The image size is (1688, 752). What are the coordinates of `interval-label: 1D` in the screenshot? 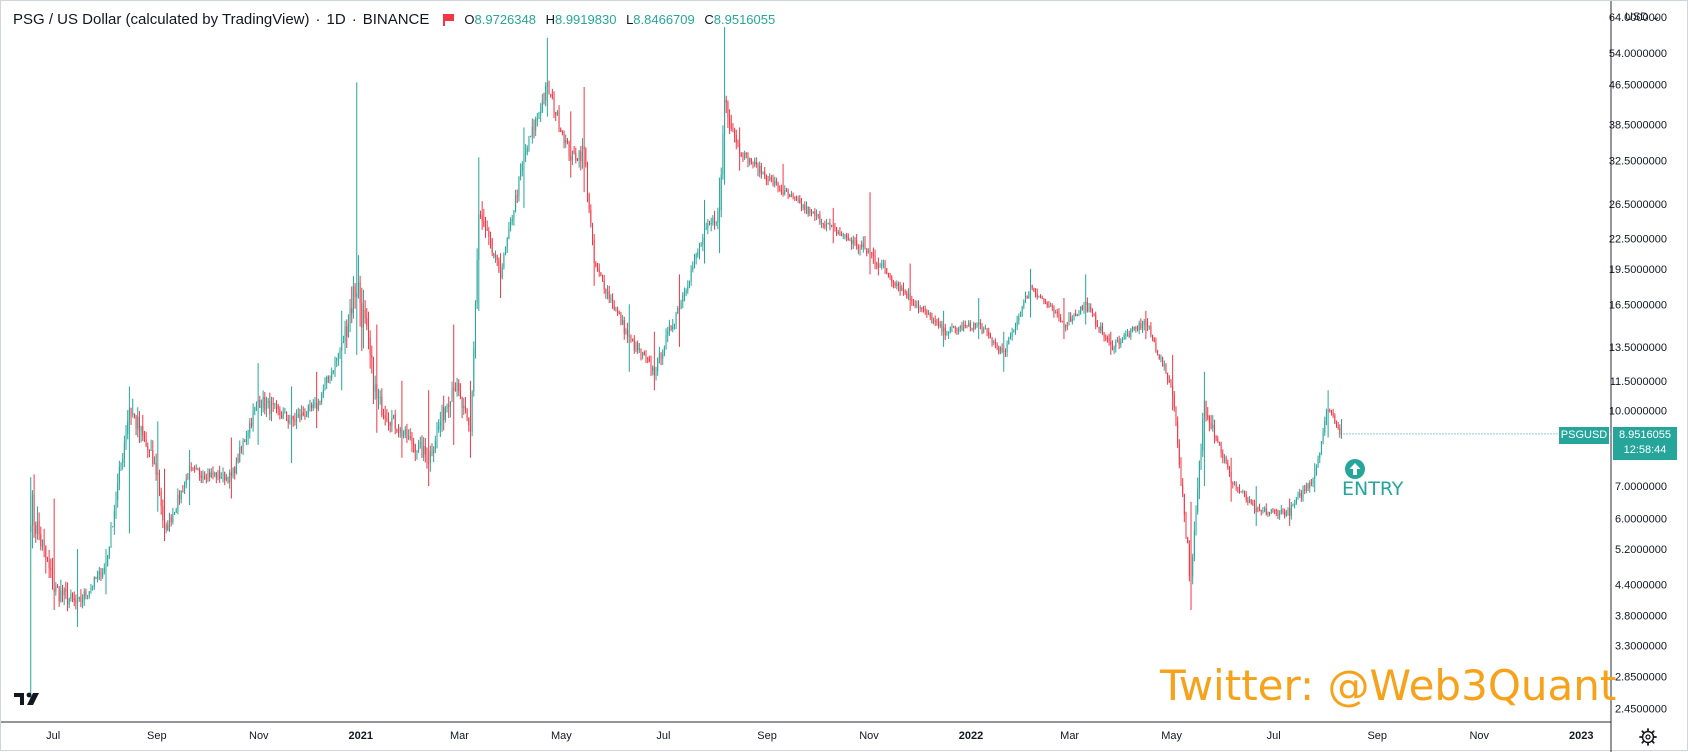 It's located at (336, 19).